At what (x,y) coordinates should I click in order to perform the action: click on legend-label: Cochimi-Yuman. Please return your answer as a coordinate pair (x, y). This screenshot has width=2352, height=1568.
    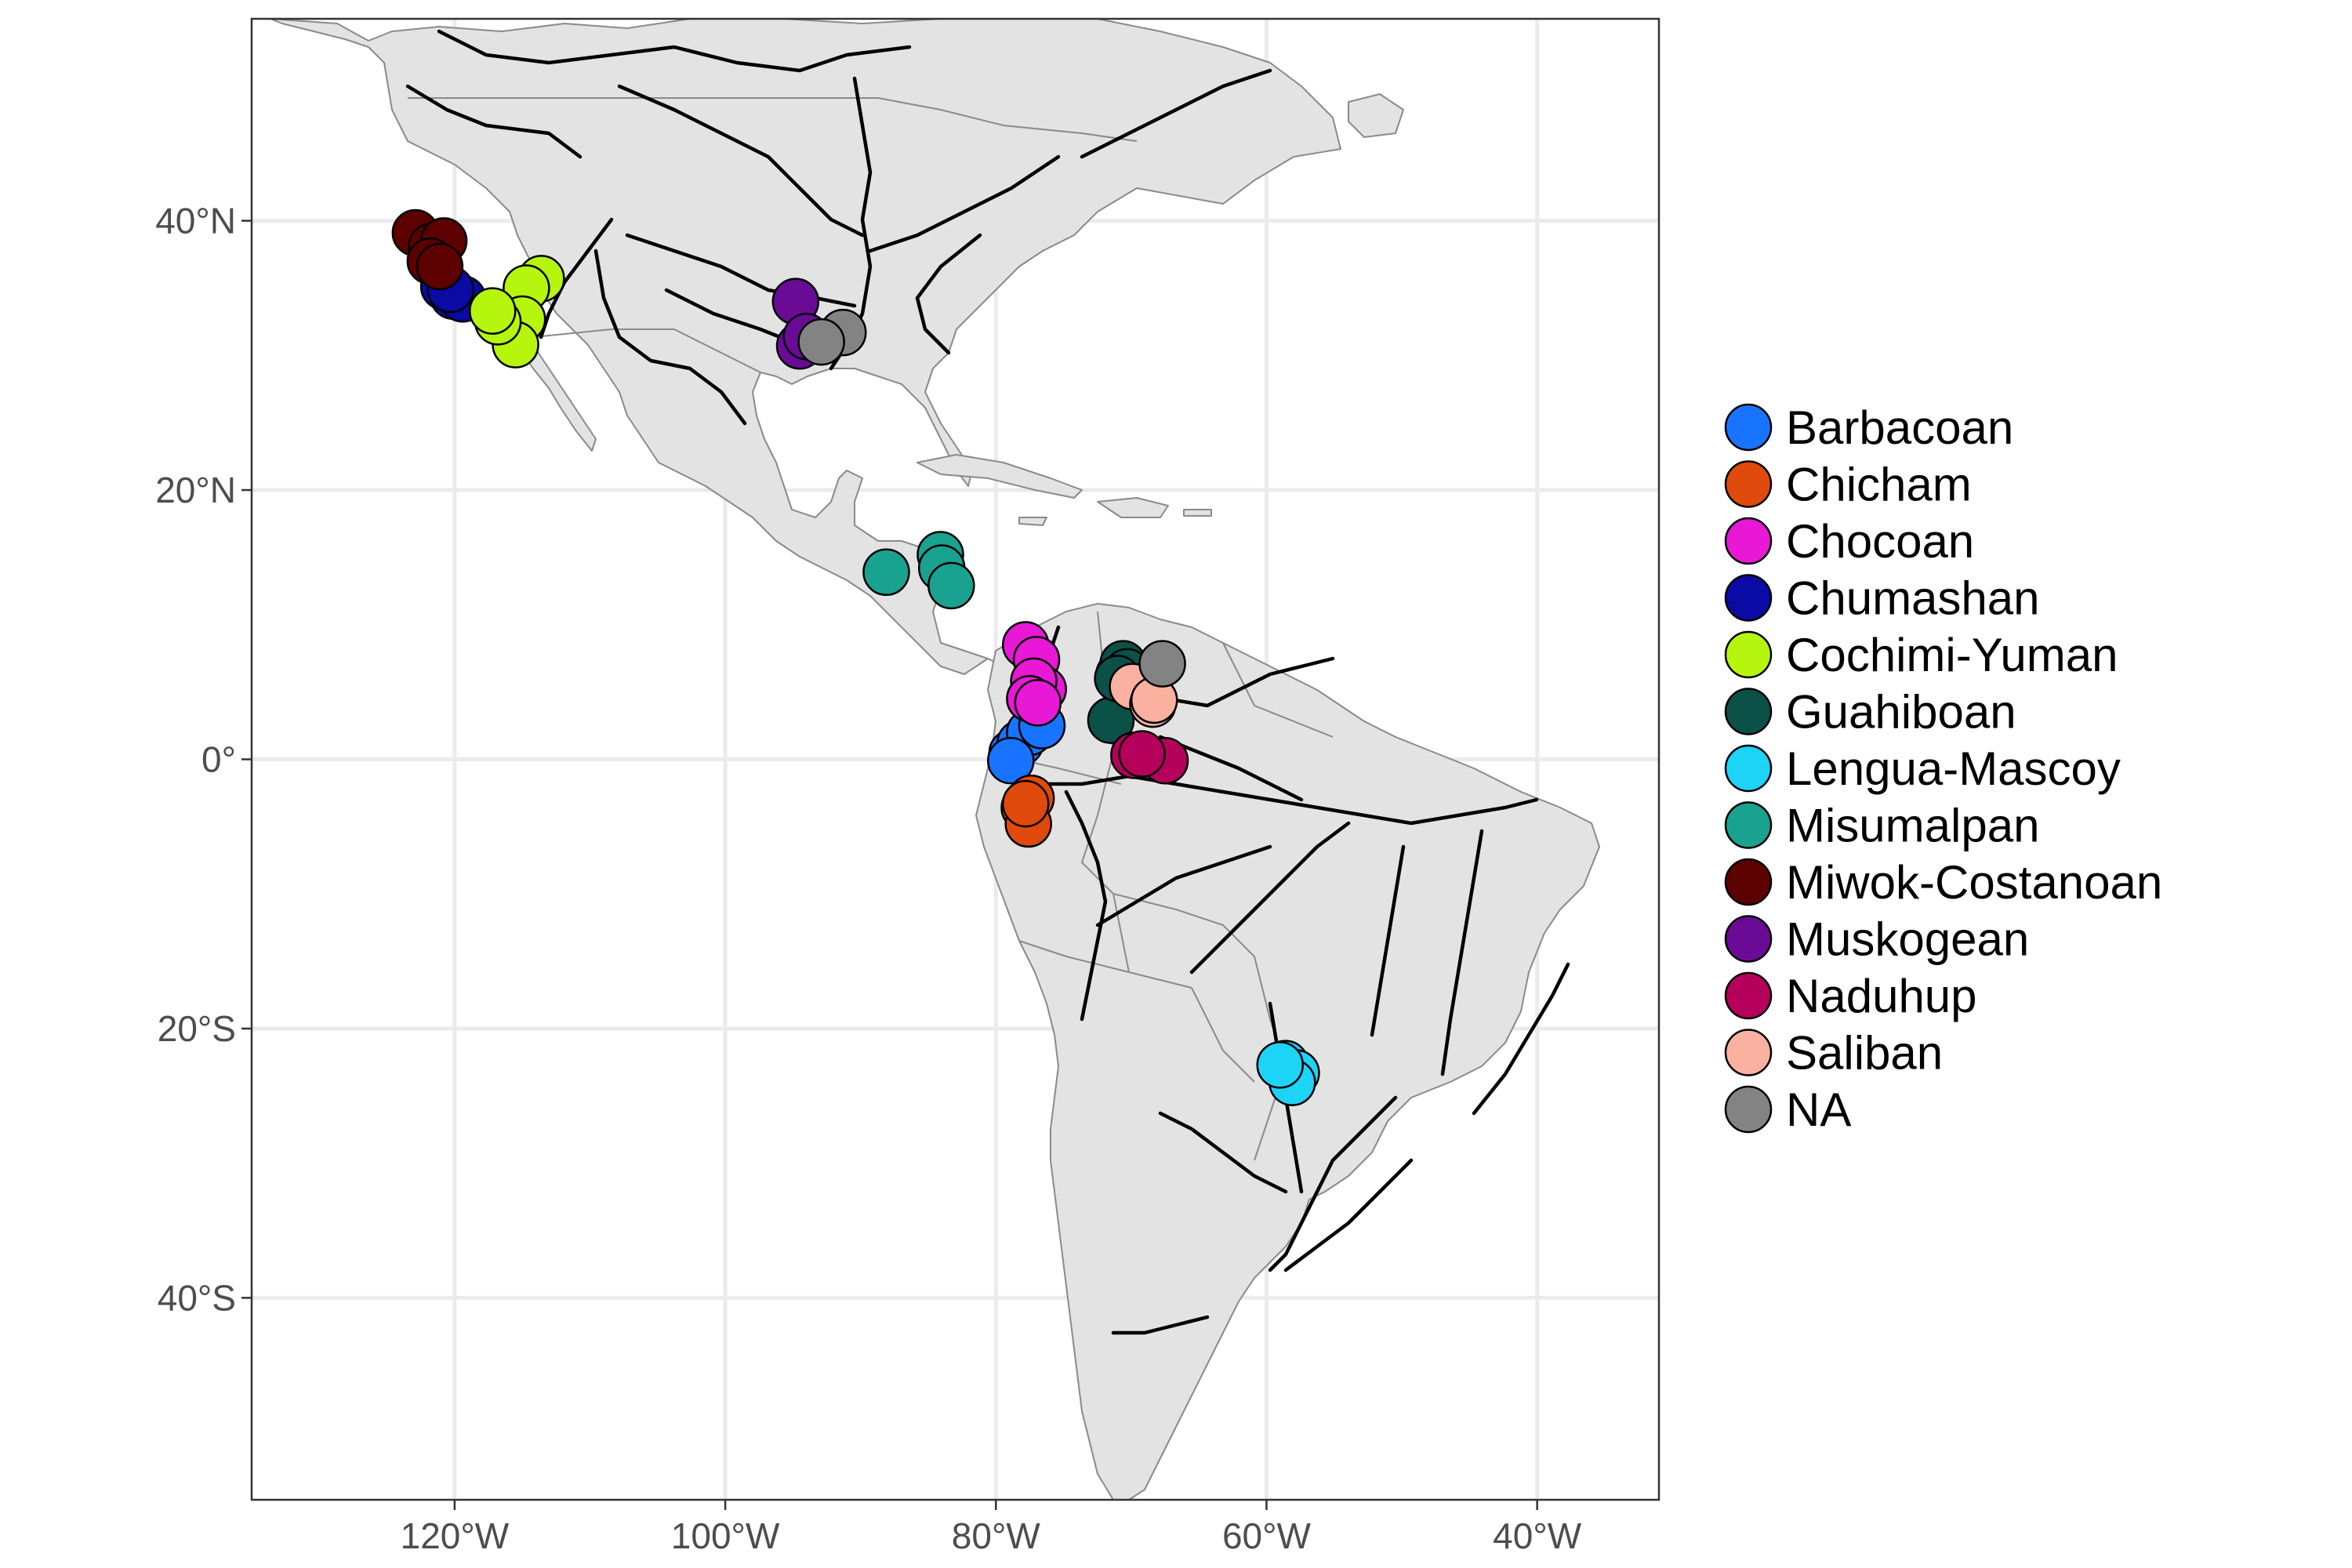
    Looking at the image, I should click on (1952, 655).